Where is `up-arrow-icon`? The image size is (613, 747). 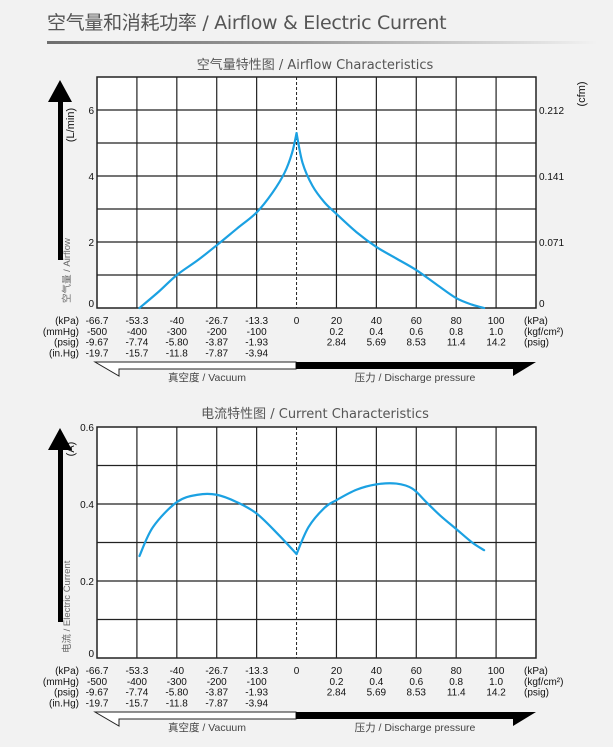 up-arrow-icon is located at coordinates (60, 525).